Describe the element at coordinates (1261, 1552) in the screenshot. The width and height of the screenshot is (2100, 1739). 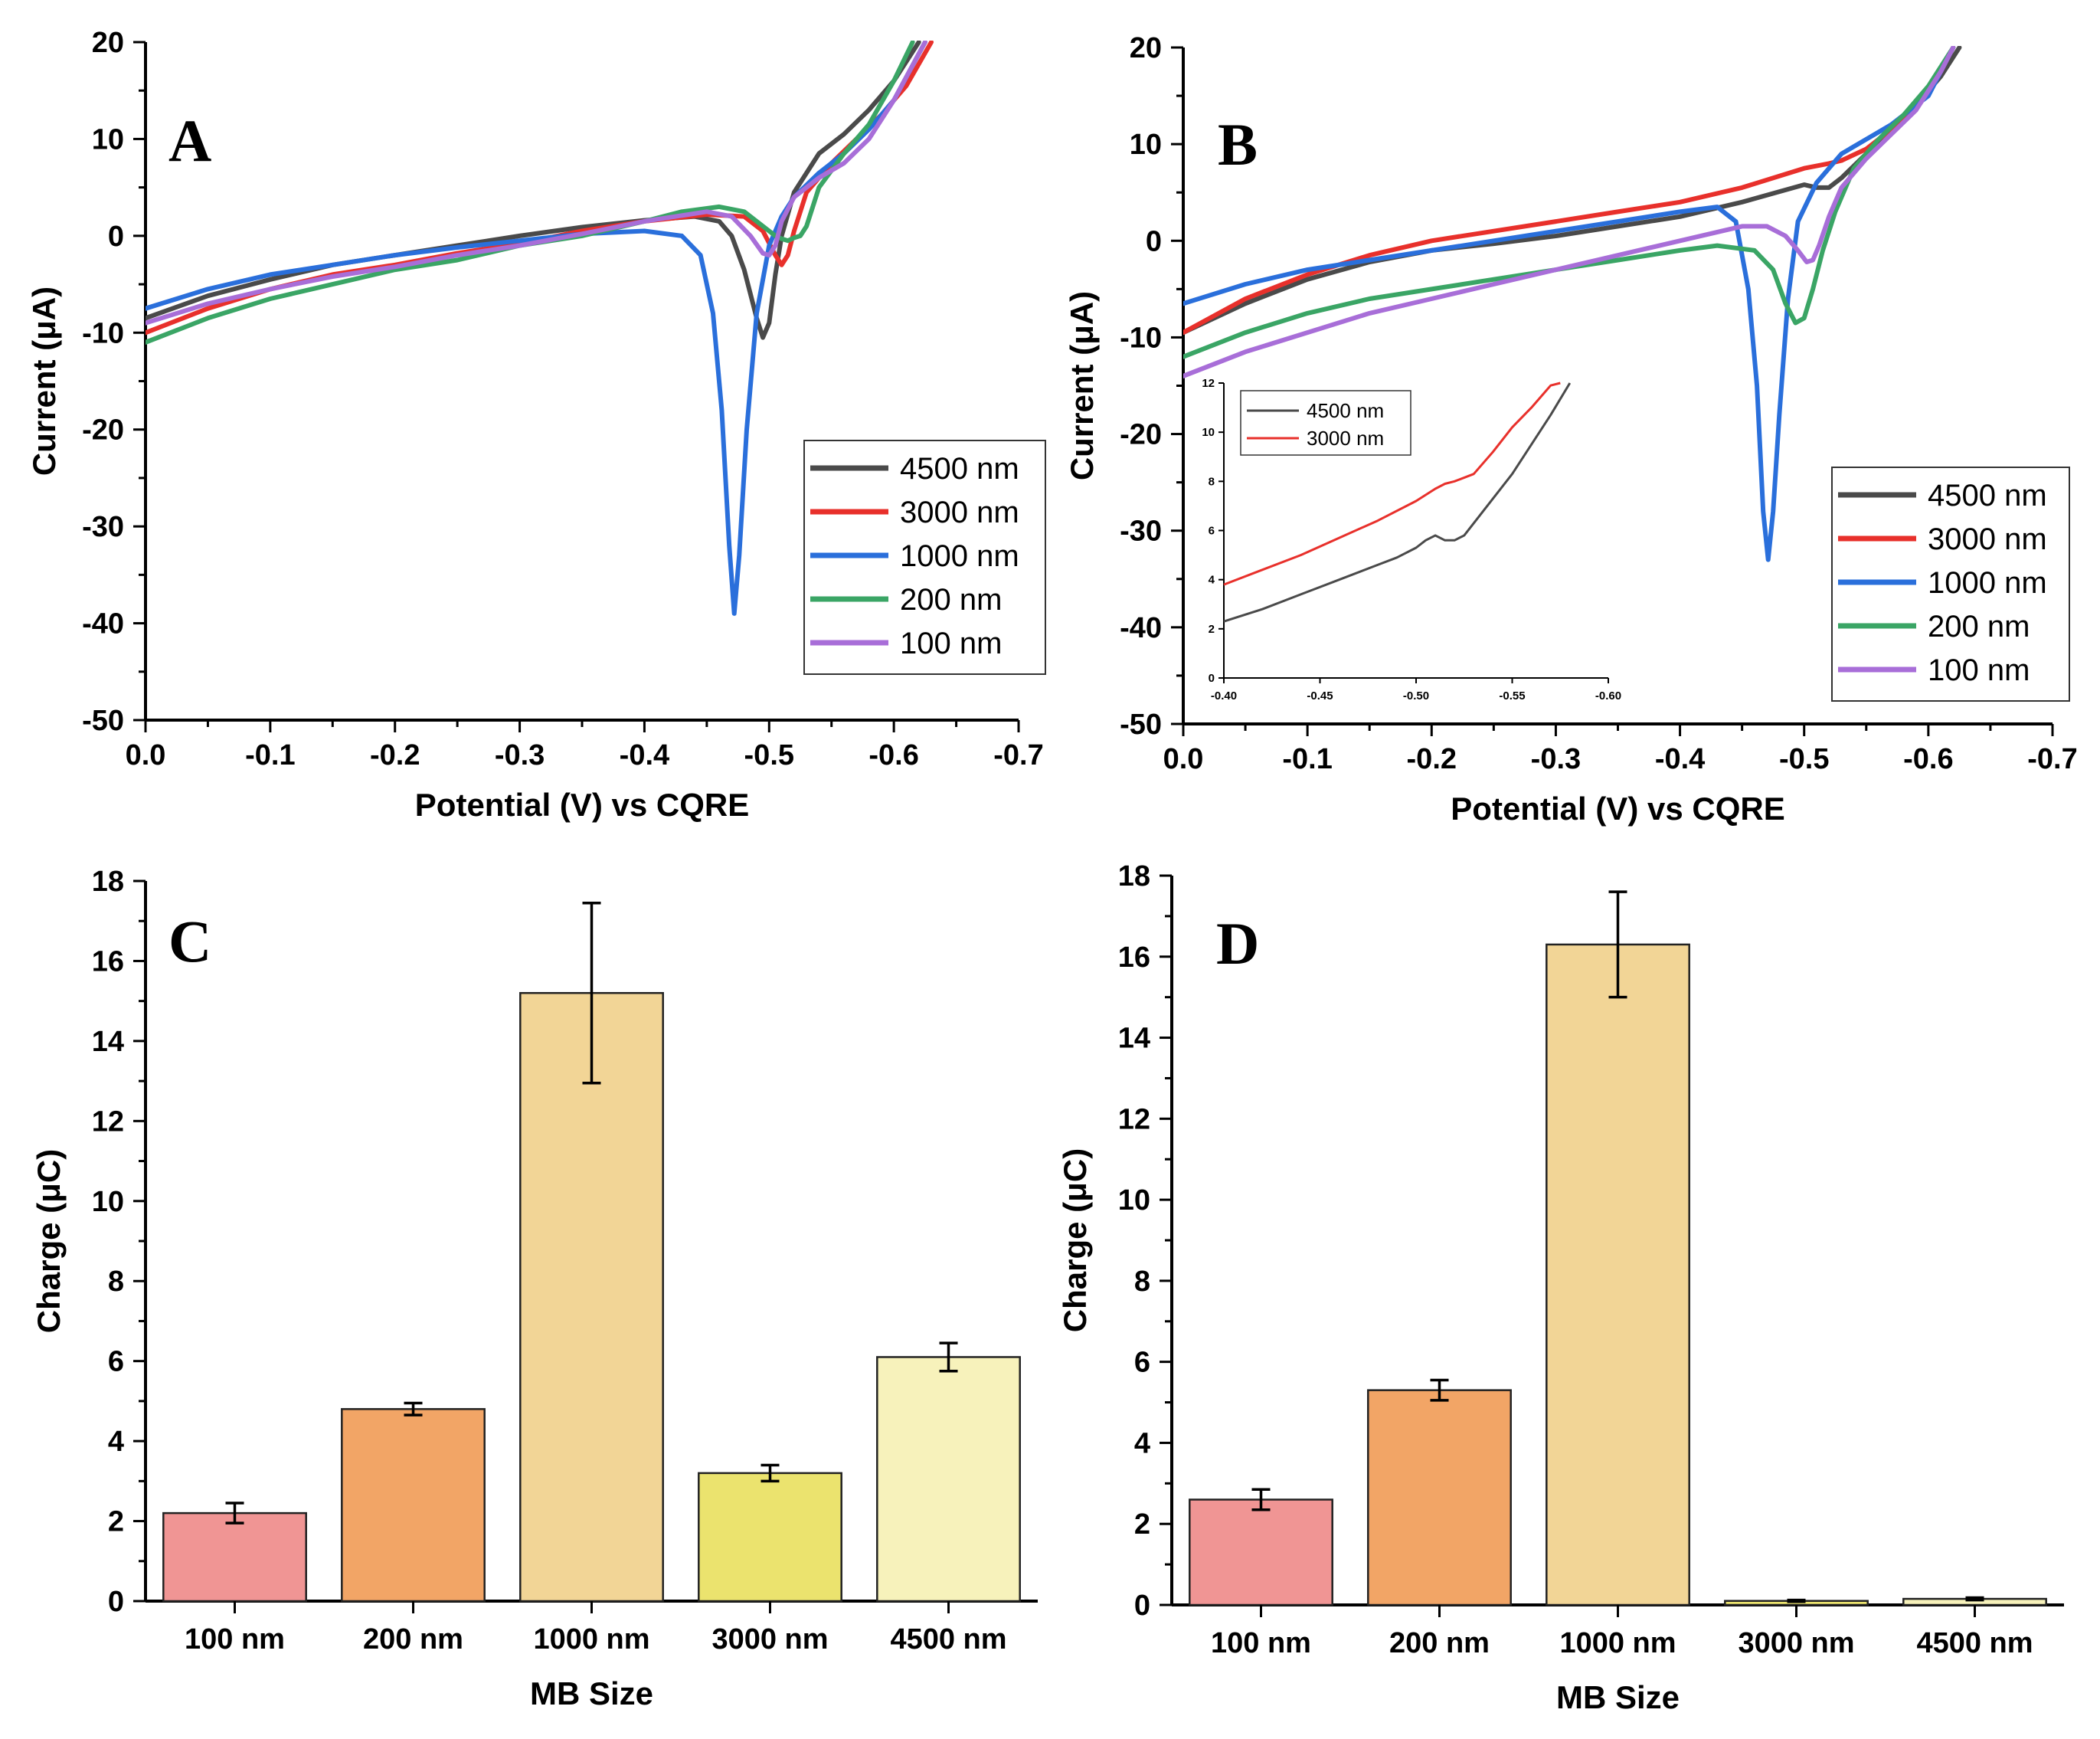
I see `bar-100-nm` at that location.